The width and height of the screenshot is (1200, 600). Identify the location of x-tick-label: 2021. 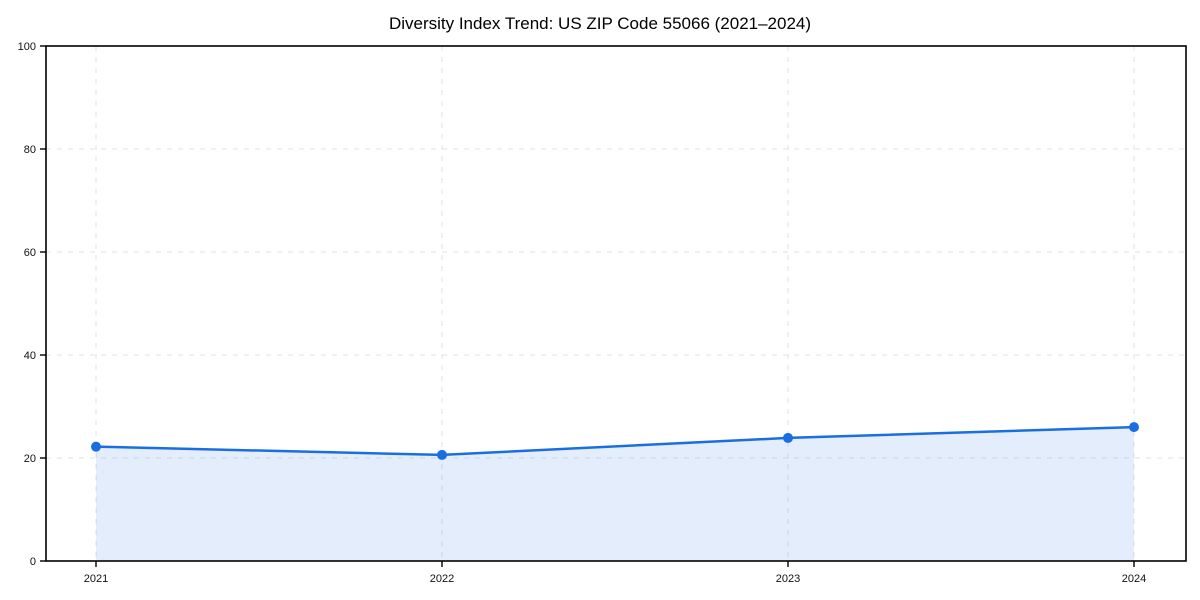
(96, 579).